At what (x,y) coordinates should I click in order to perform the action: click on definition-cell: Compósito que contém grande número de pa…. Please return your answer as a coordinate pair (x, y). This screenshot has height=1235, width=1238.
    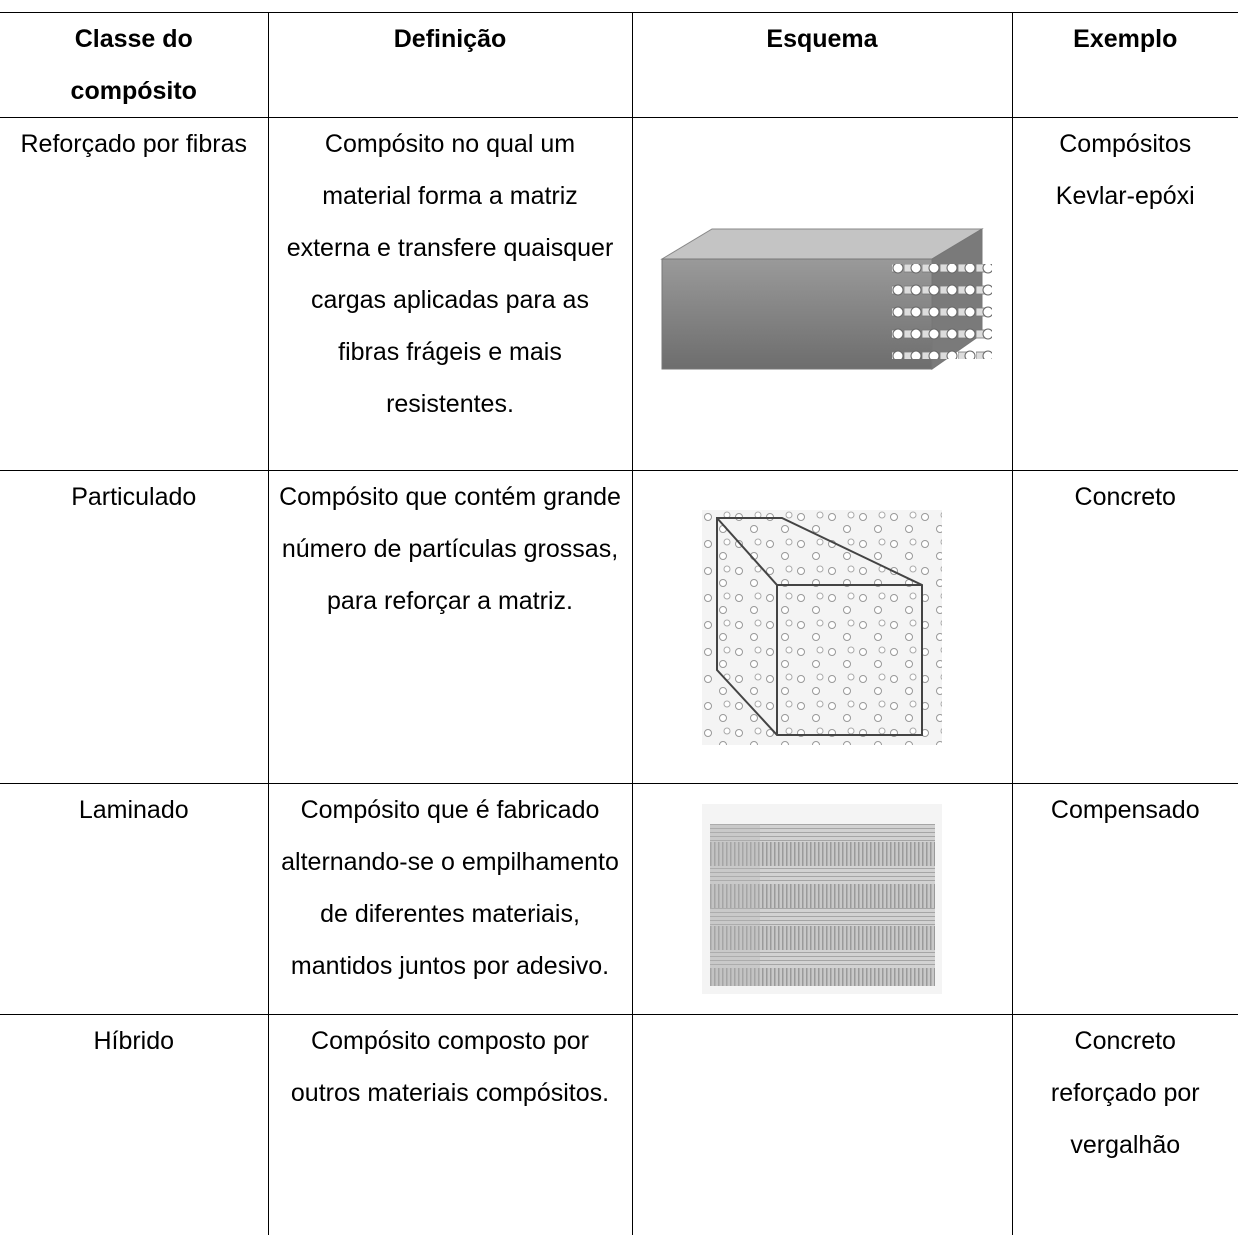
    Looking at the image, I should click on (450, 627).